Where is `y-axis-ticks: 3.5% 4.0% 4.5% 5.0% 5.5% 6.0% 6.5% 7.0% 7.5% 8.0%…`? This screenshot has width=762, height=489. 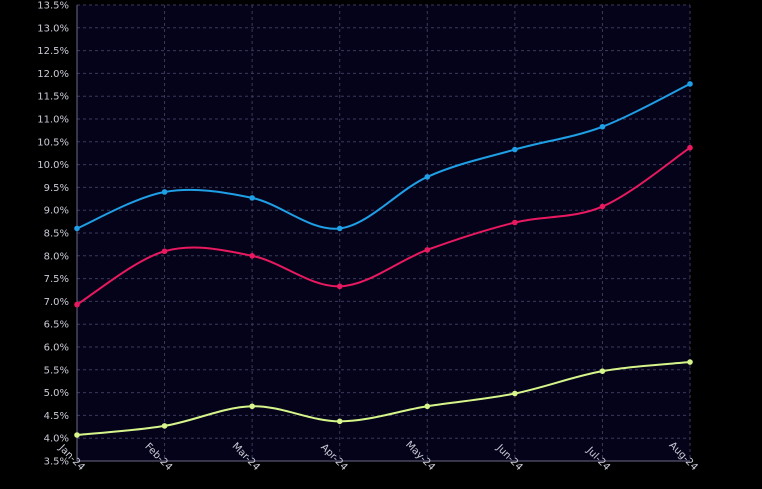 y-axis-ticks: 3.5% 4.0% 4.5% 5.0% 5.5% 6.0% 6.5% 7.0% 7.5% 8.0%… is located at coordinates (53, 234).